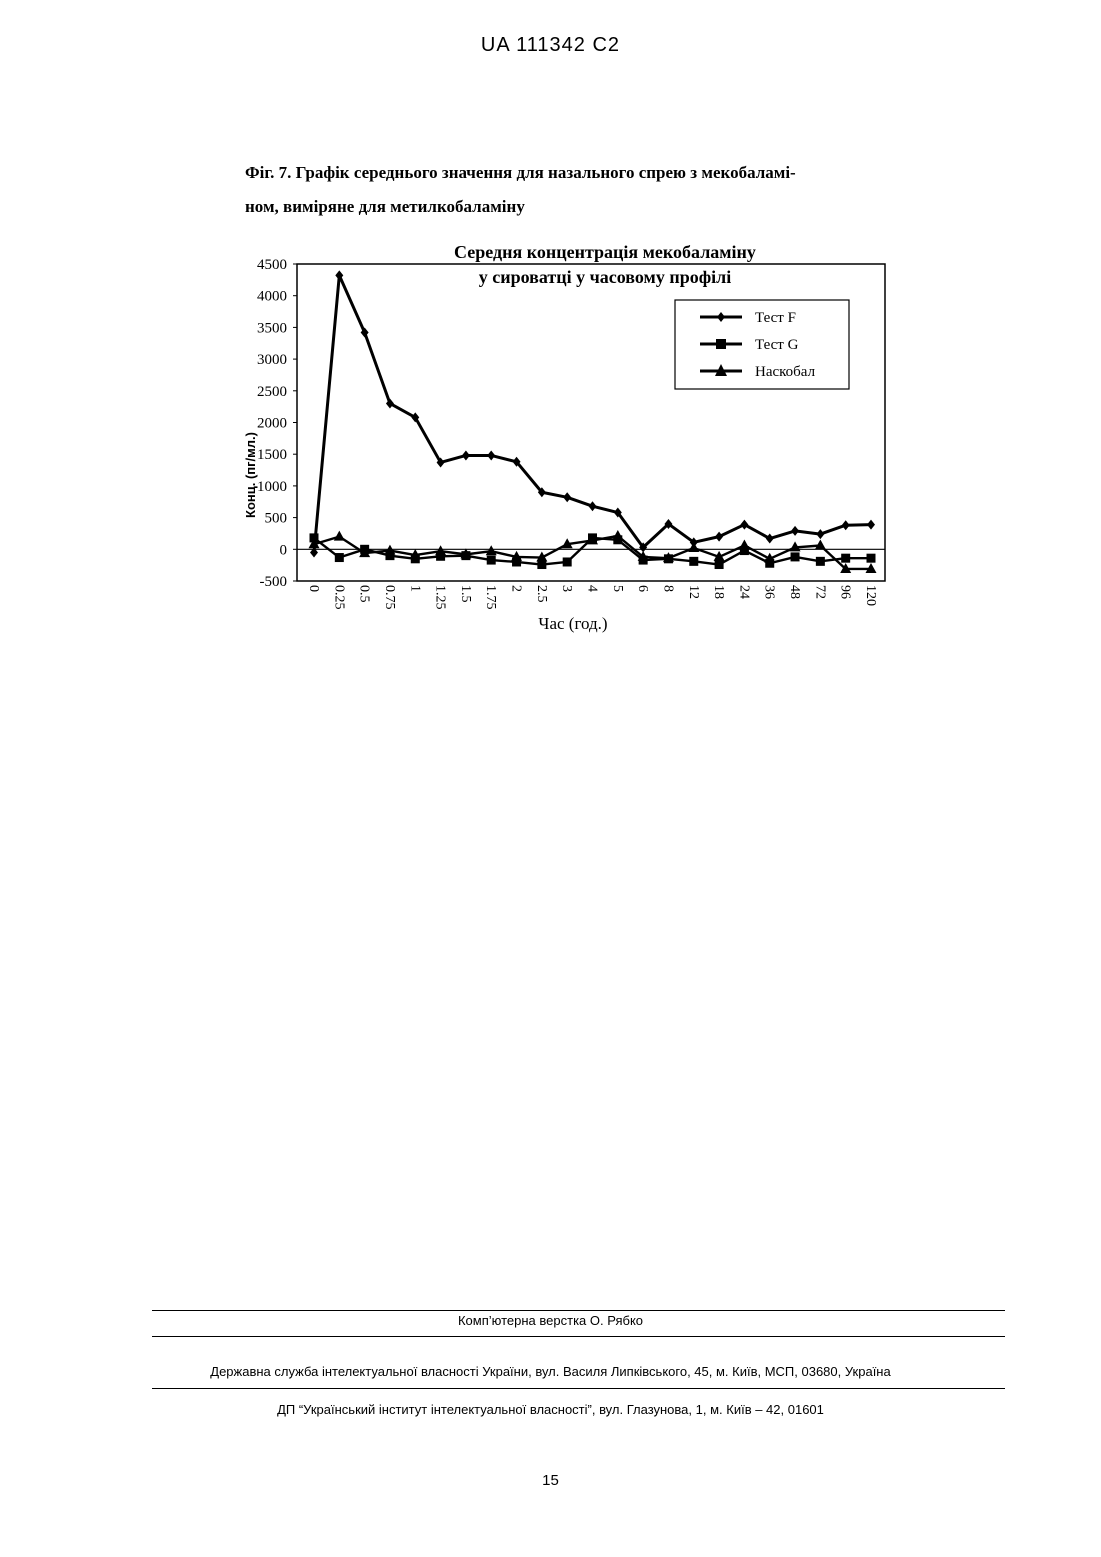 This screenshot has height=1557, width=1101. Describe the element at coordinates (642, 588) in the screenshot. I see `x-tick-label: 6` at that location.